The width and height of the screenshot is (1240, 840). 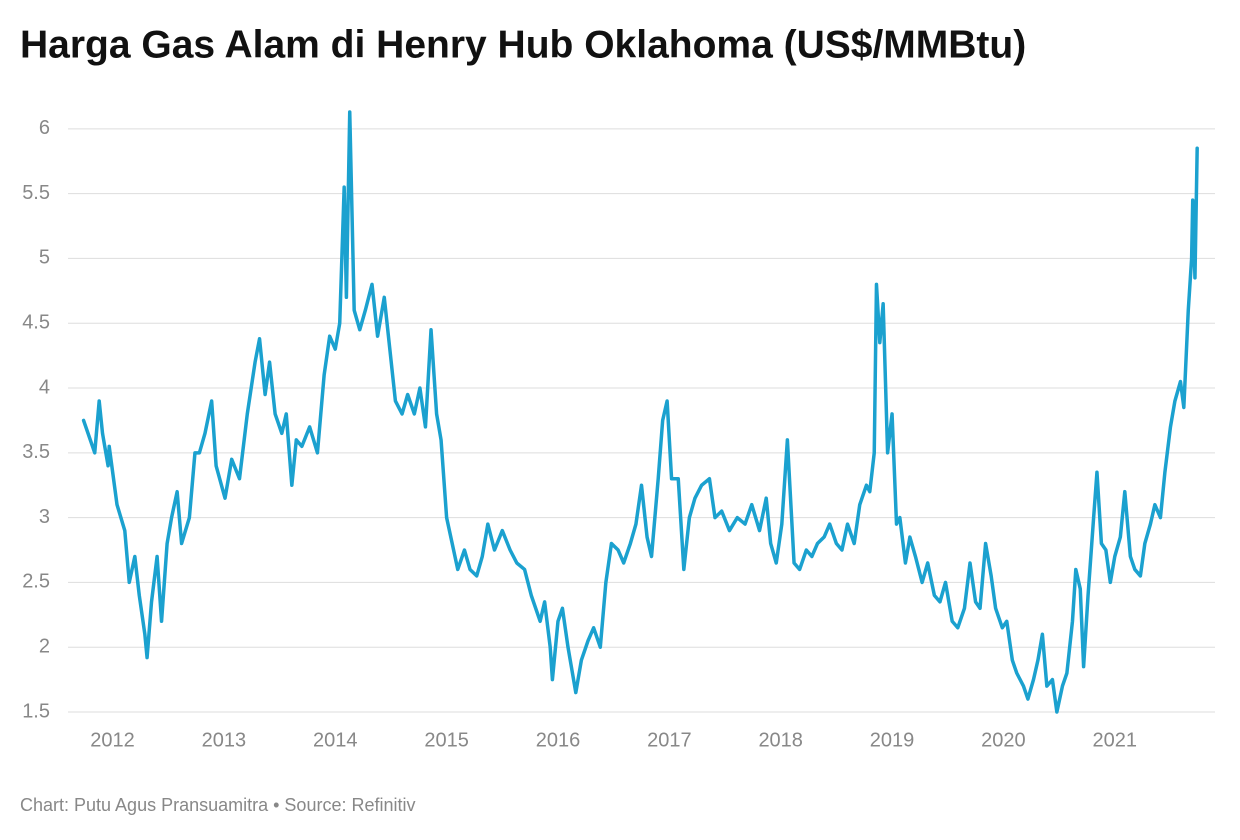 I want to click on x-tick-label: 2018, so click(x=780, y=740).